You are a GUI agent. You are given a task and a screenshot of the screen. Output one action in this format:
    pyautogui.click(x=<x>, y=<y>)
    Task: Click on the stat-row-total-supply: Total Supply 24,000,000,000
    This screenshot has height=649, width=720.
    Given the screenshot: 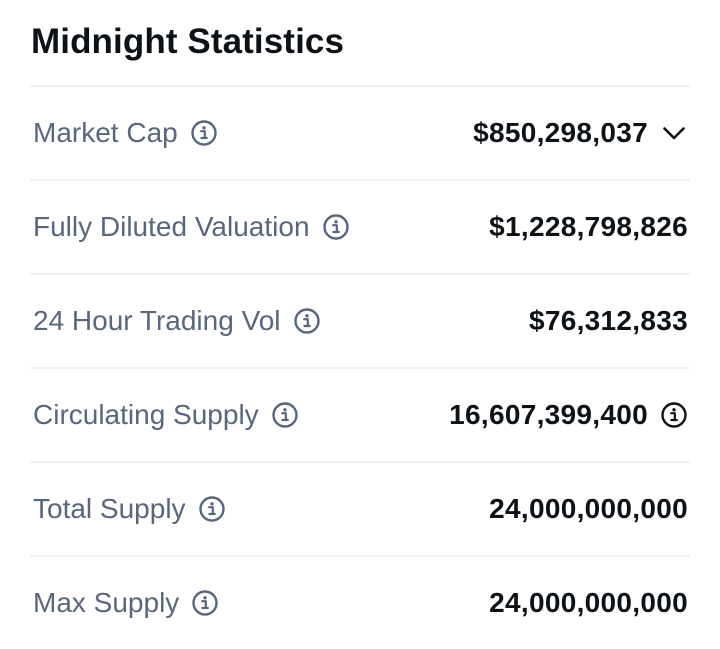 What is the action you would take?
    pyautogui.click(x=360, y=508)
    